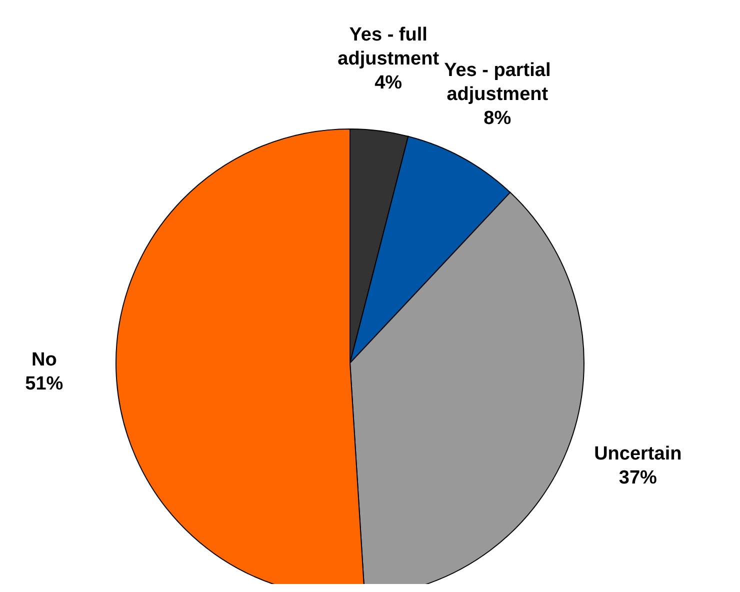 This screenshot has height=592, width=740. What do you see at coordinates (389, 47) in the screenshot?
I see `slice-label: Yes - full adjustment` at bounding box center [389, 47].